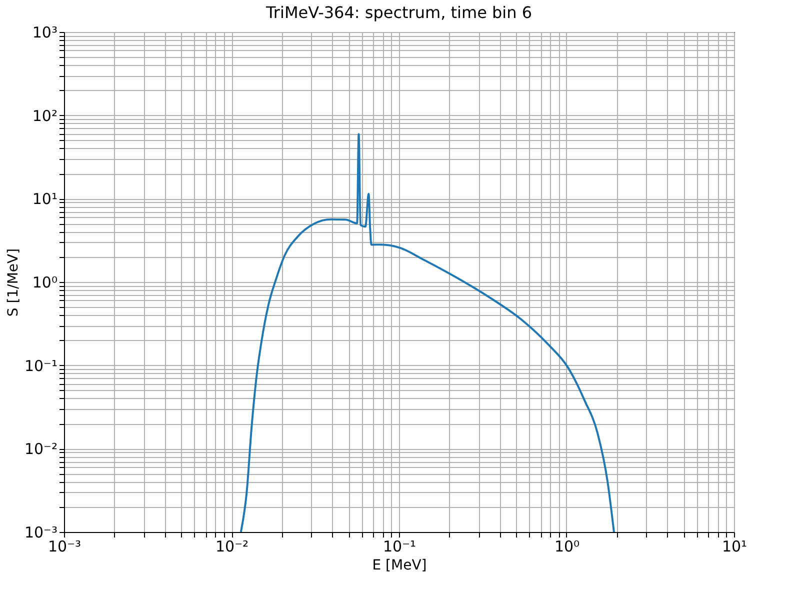 The height and width of the screenshot is (607, 796). What do you see at coordinates (735, 547) in the screenshot?
I see `x-tick-label: 10¹` at bounding box center [735, 547].